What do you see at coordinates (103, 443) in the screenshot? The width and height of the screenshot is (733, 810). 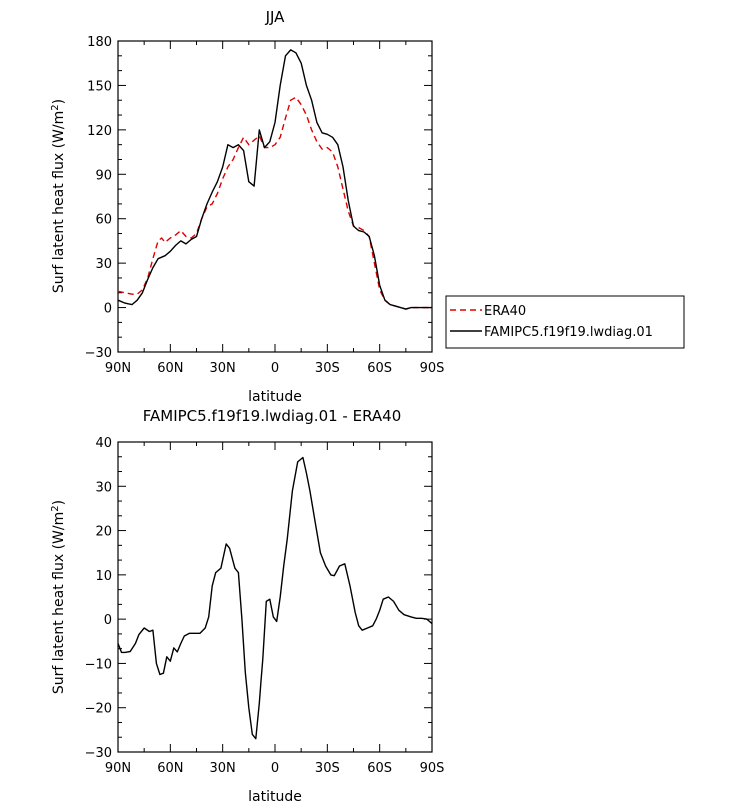 I see `bottom-chart-ytick-label: 40` at bounding box center [103, 443].